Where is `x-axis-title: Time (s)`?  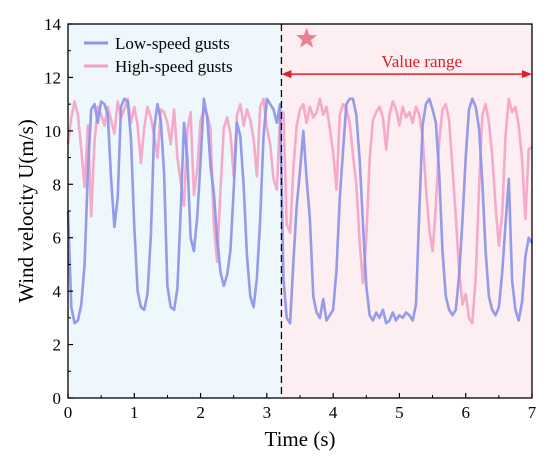
x-axis-title: Time (s) is located at coordinates (300, 439).